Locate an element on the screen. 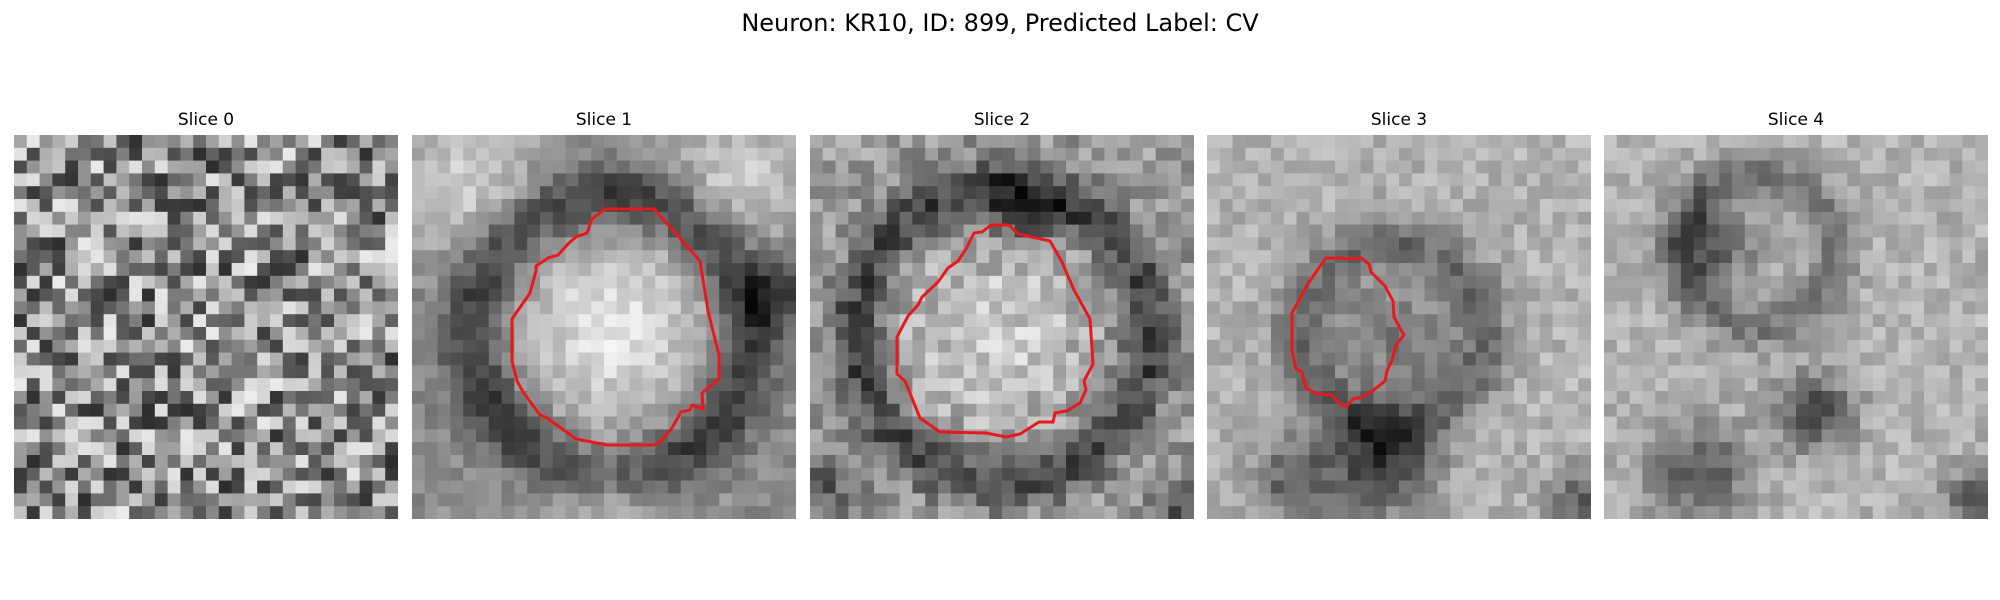 This screenshot has height=600, width=2000. slice-title: Slice 4 is located at coordinates (1796, 120).